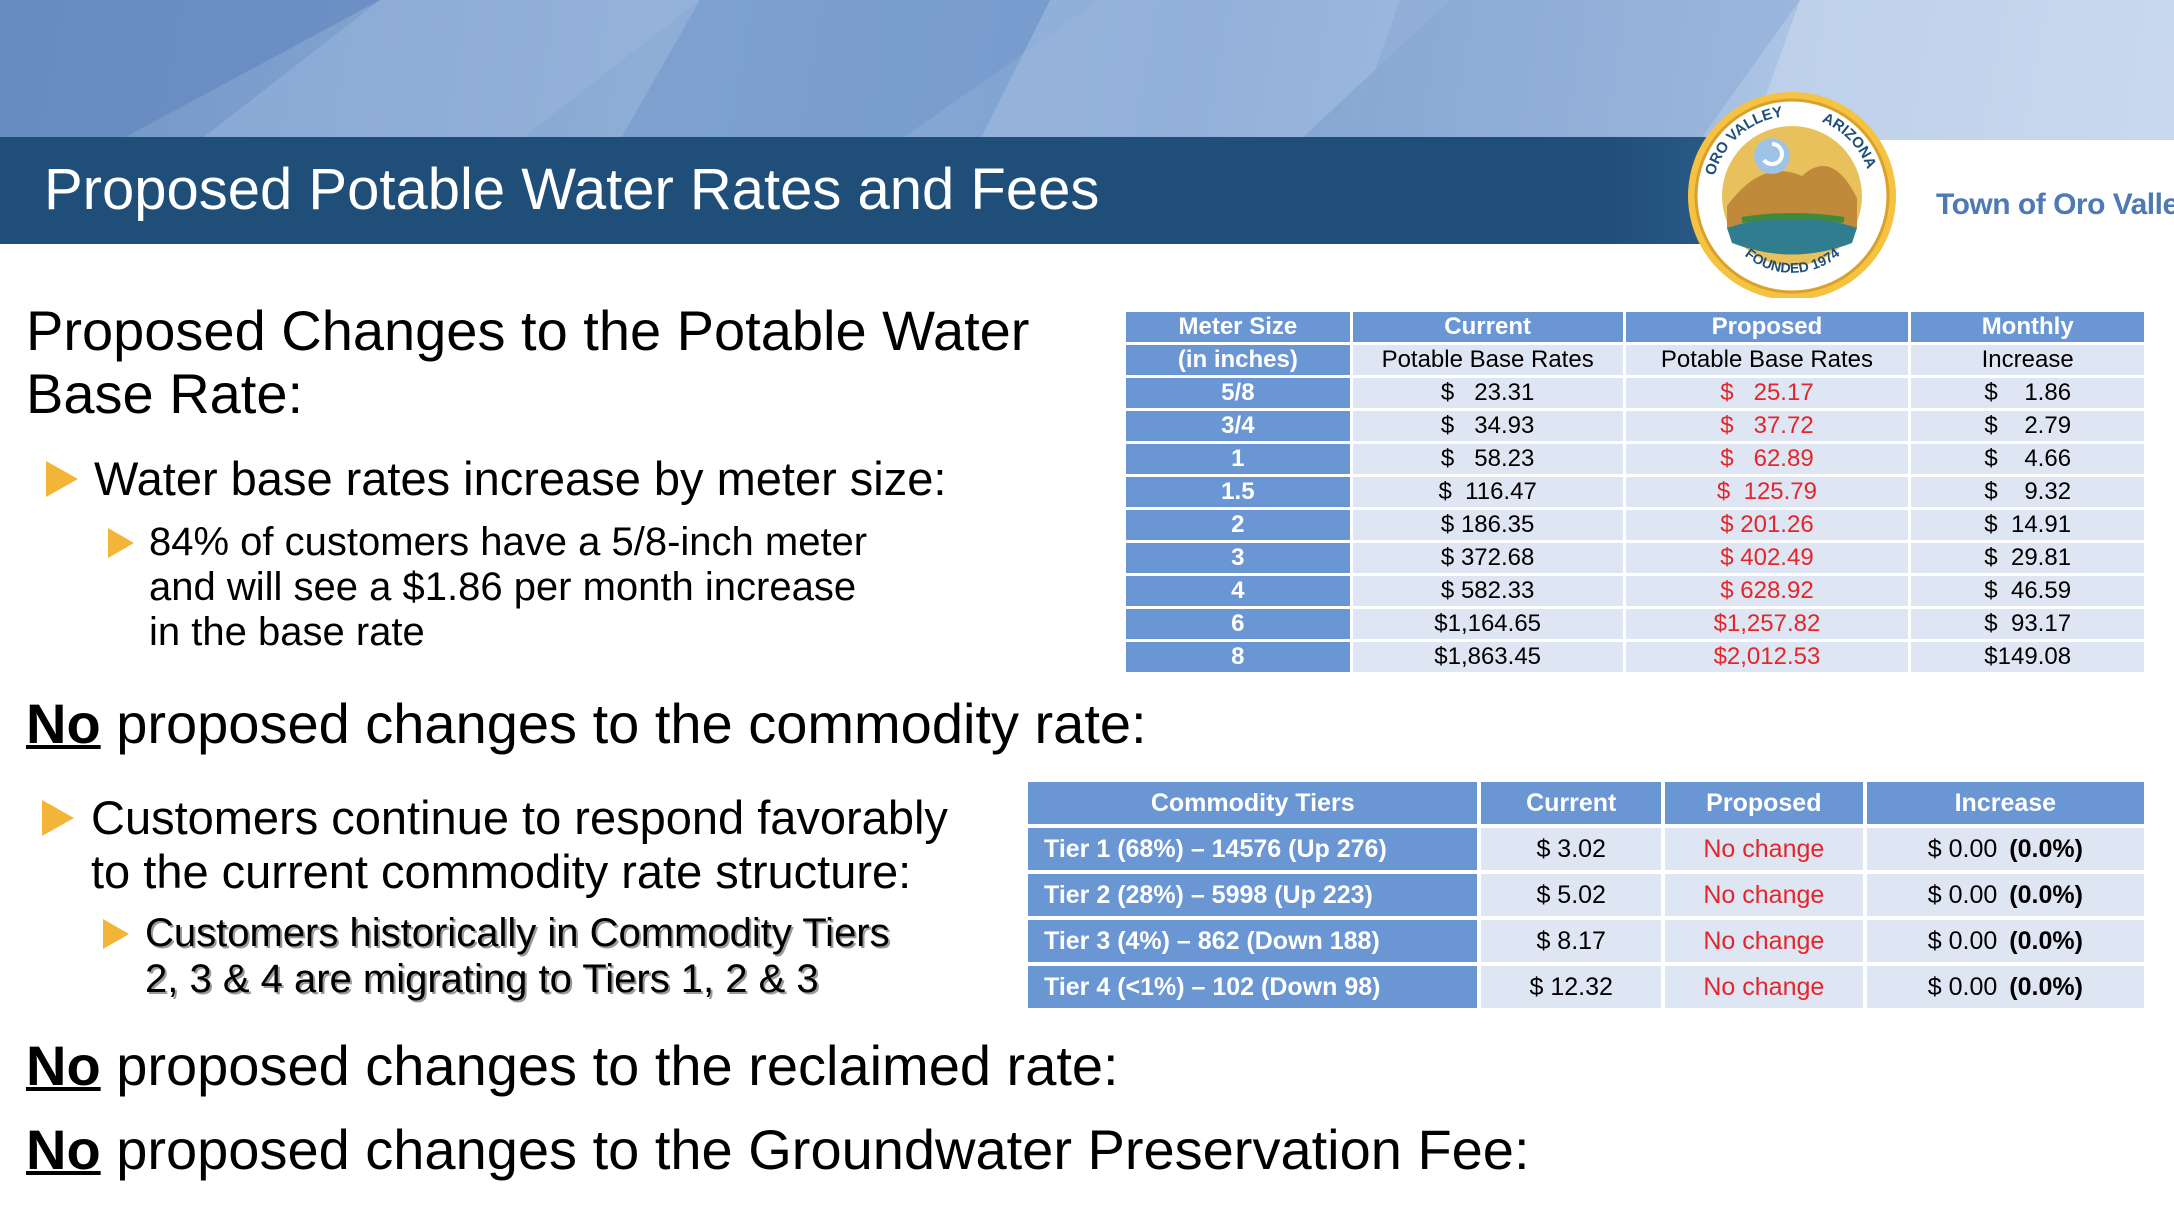 This screenshot has width=2174, height=1210. What do you see at coordinates (572, 189) in the screenshot?
I see `slide-title: Proposed Potable Water Rates and Fees` at bounding box center [572, 189].